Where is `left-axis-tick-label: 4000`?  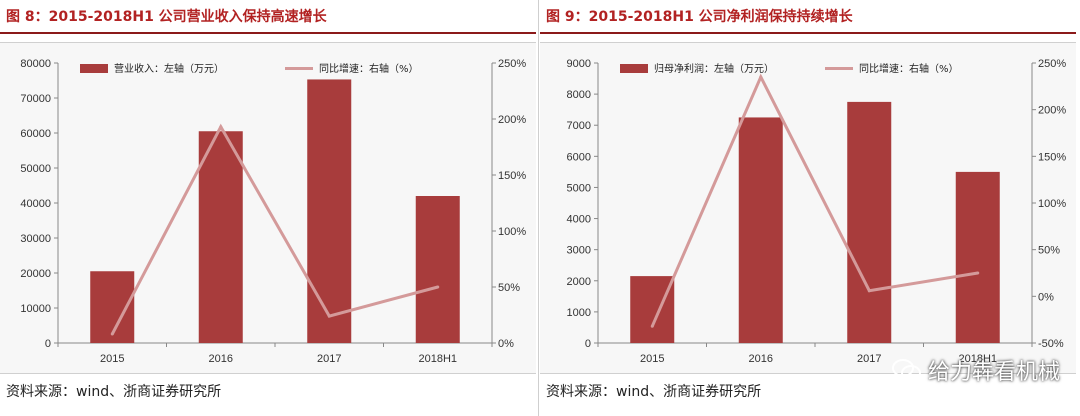 left-axis-tick-label: 4000 is located at coordinates (579, 220).